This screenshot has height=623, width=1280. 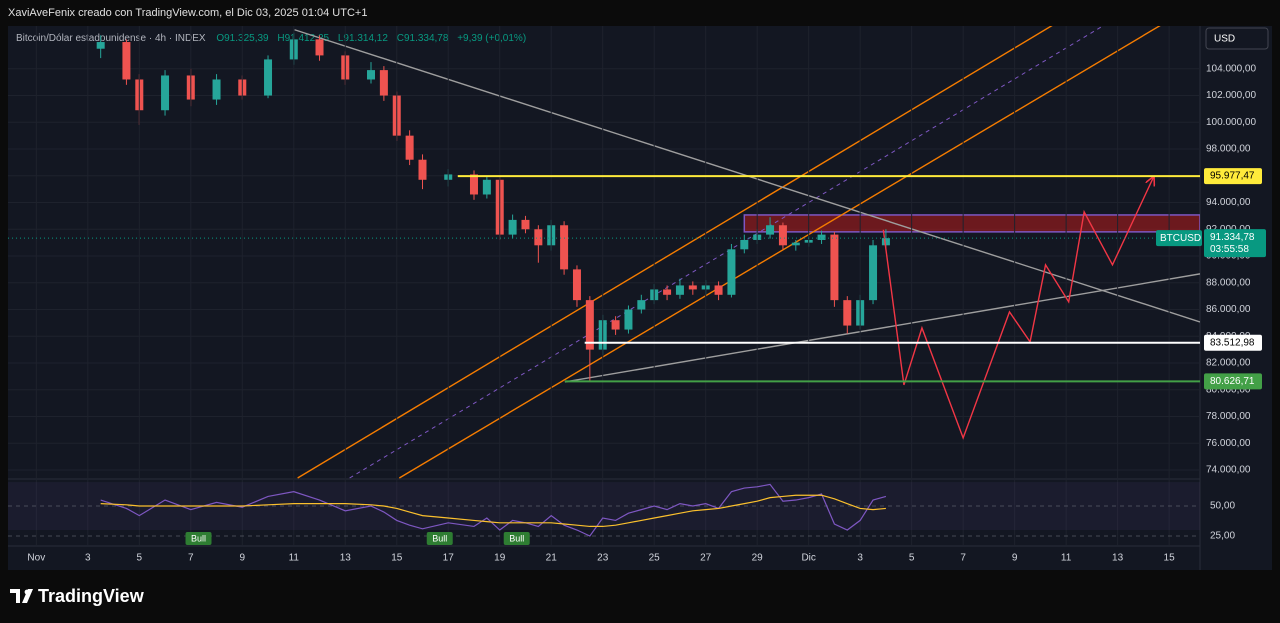 I want to click on level-label: 95.977,47, so click(x=1232, y=176).